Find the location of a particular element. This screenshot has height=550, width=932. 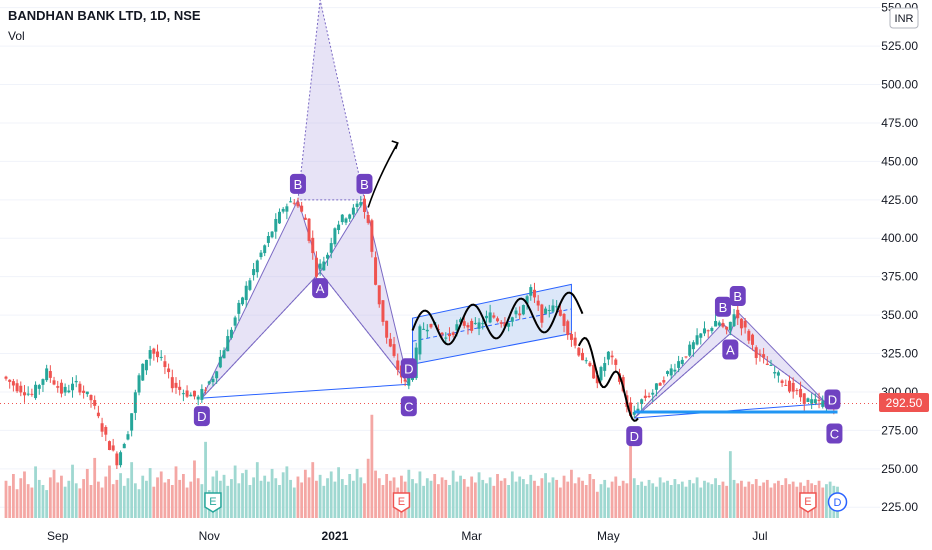

time-axis: Sep Nov 2021 Mar May Jul is located at coordinates (407, 536).